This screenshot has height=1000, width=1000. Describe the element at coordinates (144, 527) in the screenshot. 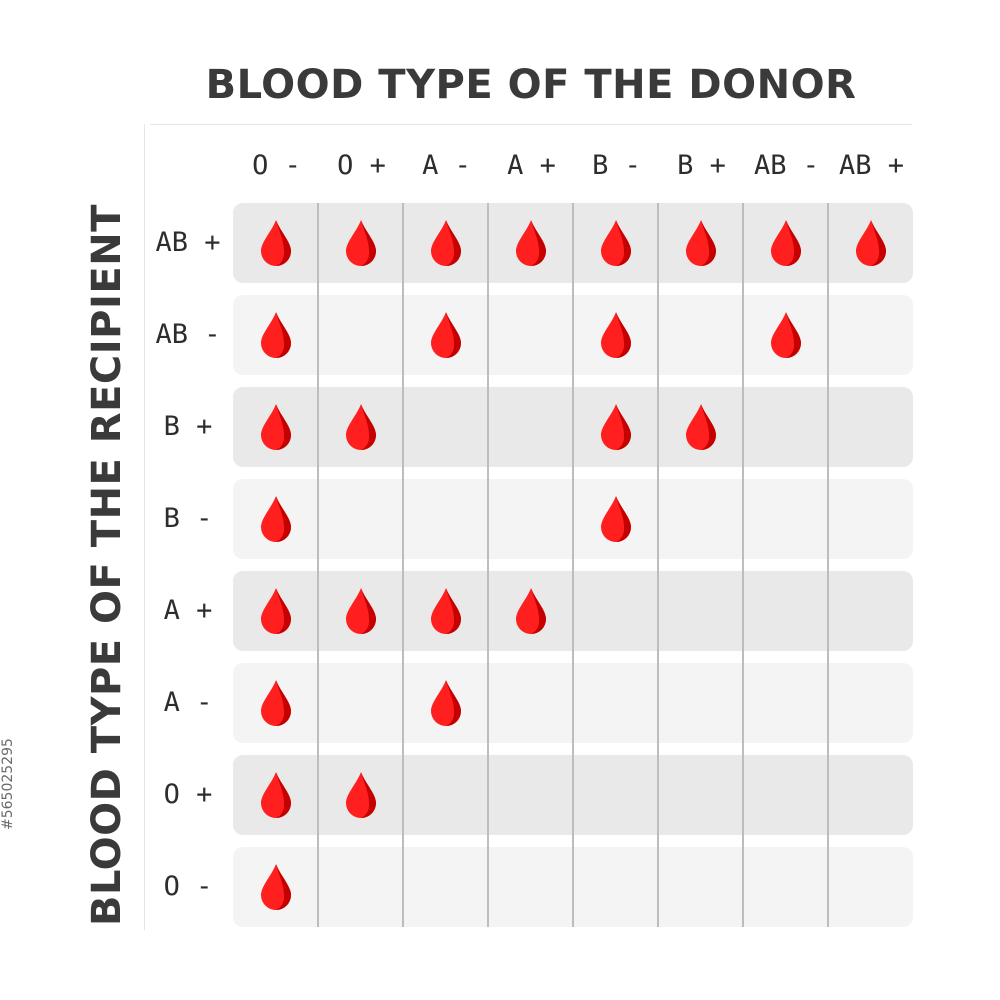

I see `side-divider` at that location.